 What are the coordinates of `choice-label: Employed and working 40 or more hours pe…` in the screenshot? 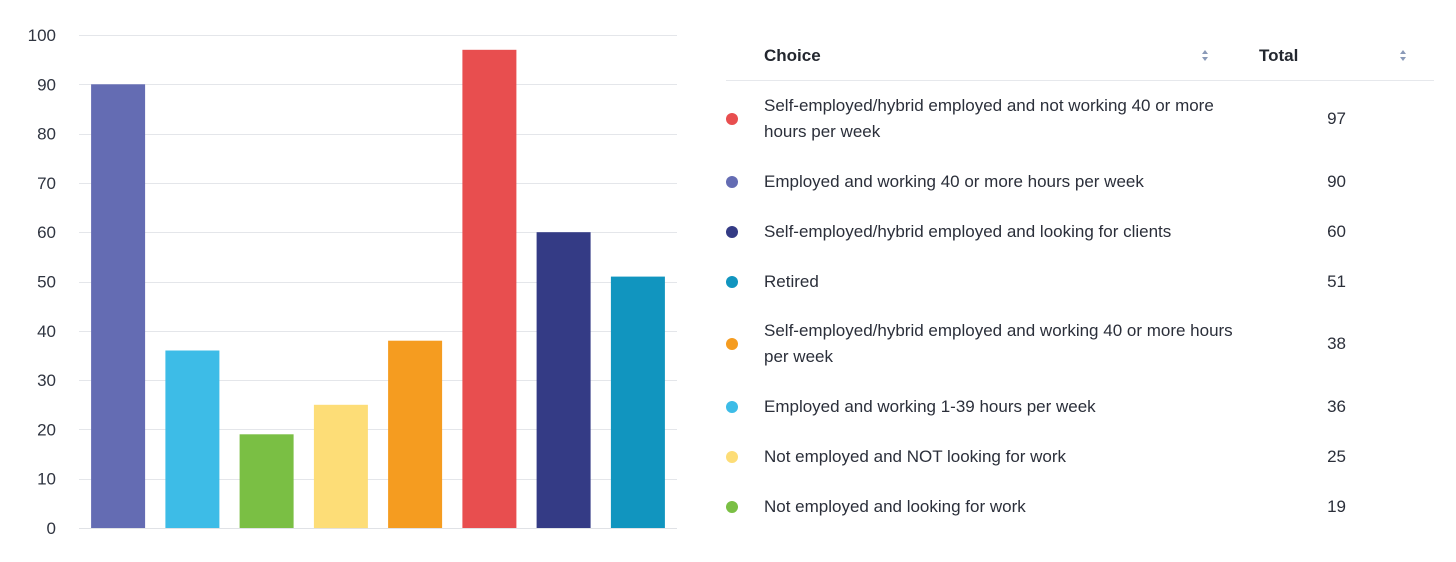 It's located at (954, 181).